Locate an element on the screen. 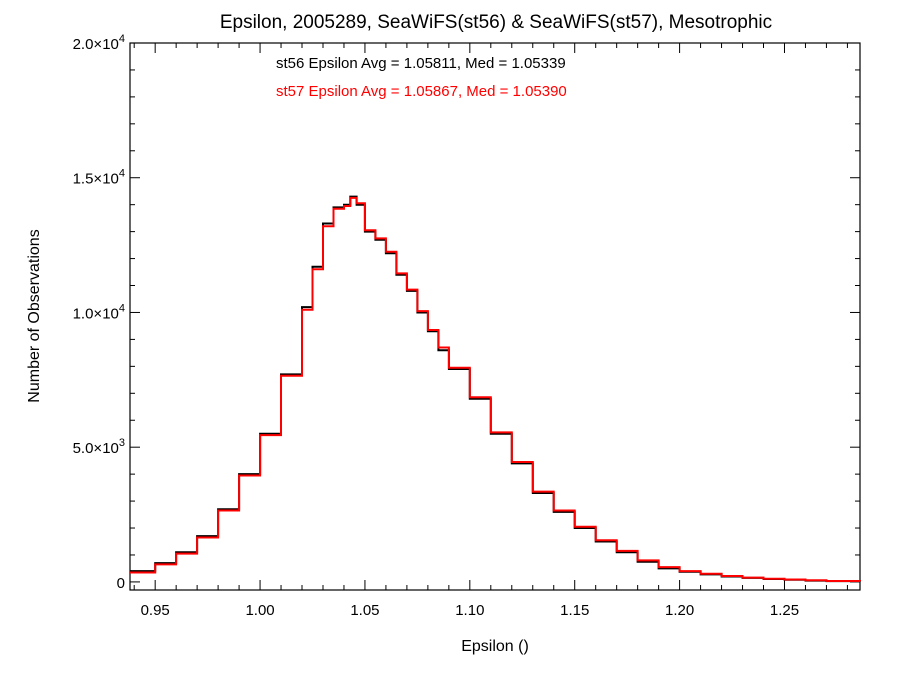 The image size is (900, 675). x-tick-label: 1.00 is located at coordinates (259, 610).